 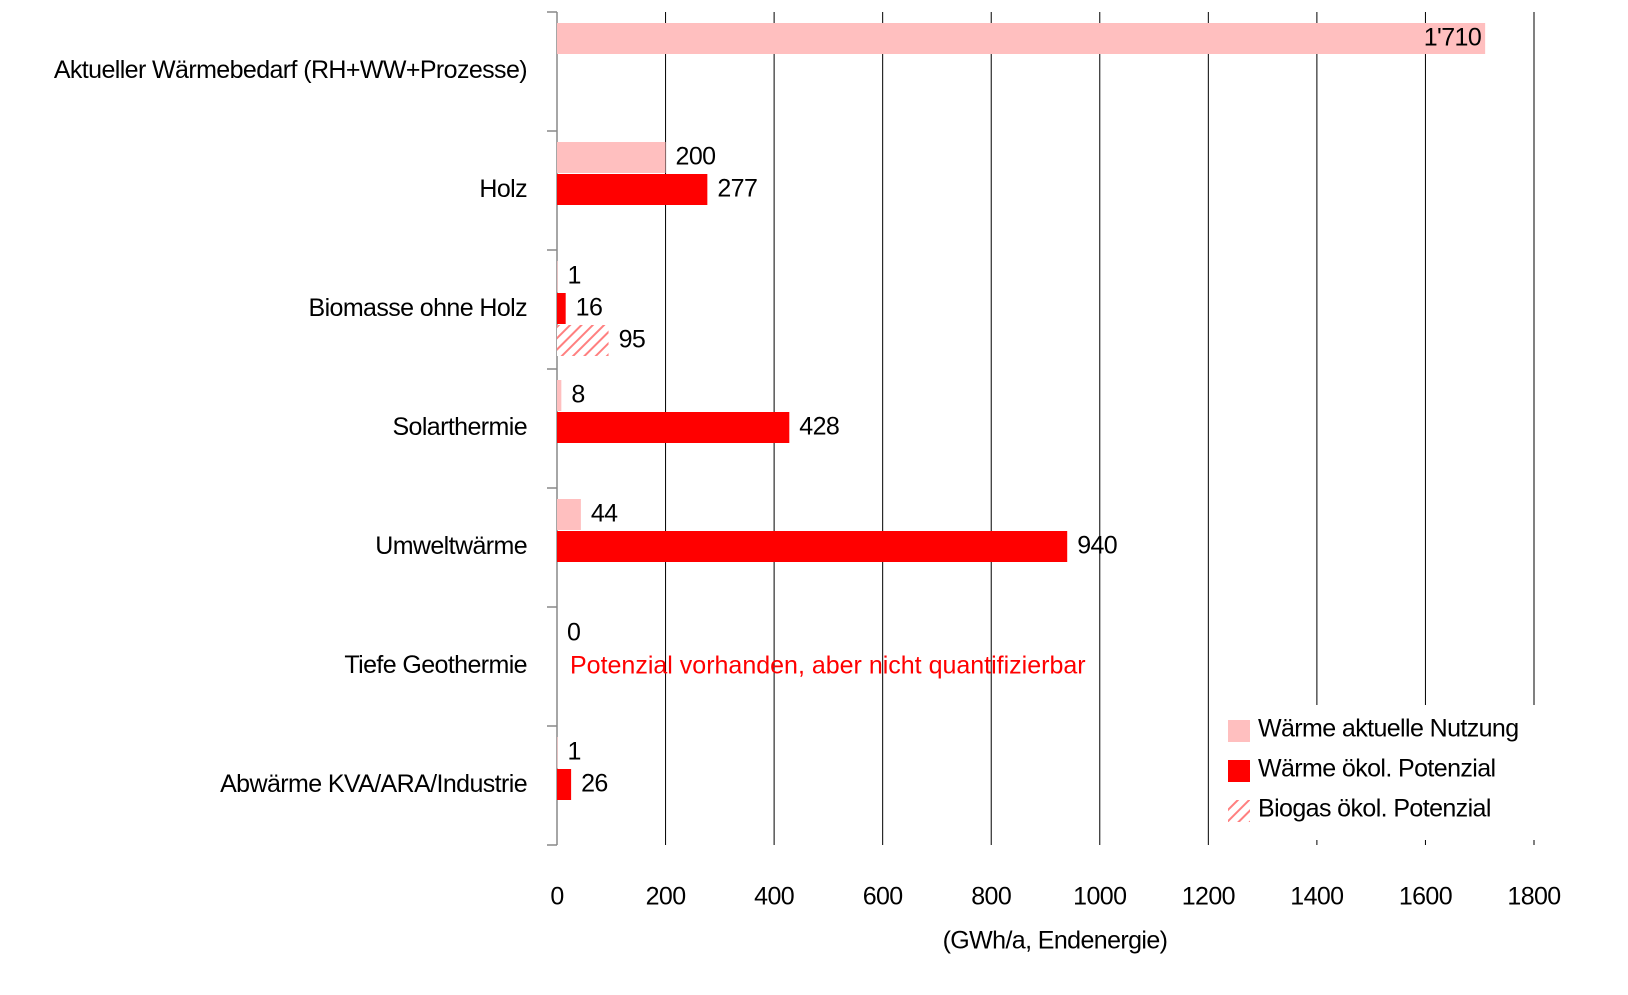 I want to click on x-tick-label: 400, so click(x=774, y=897).